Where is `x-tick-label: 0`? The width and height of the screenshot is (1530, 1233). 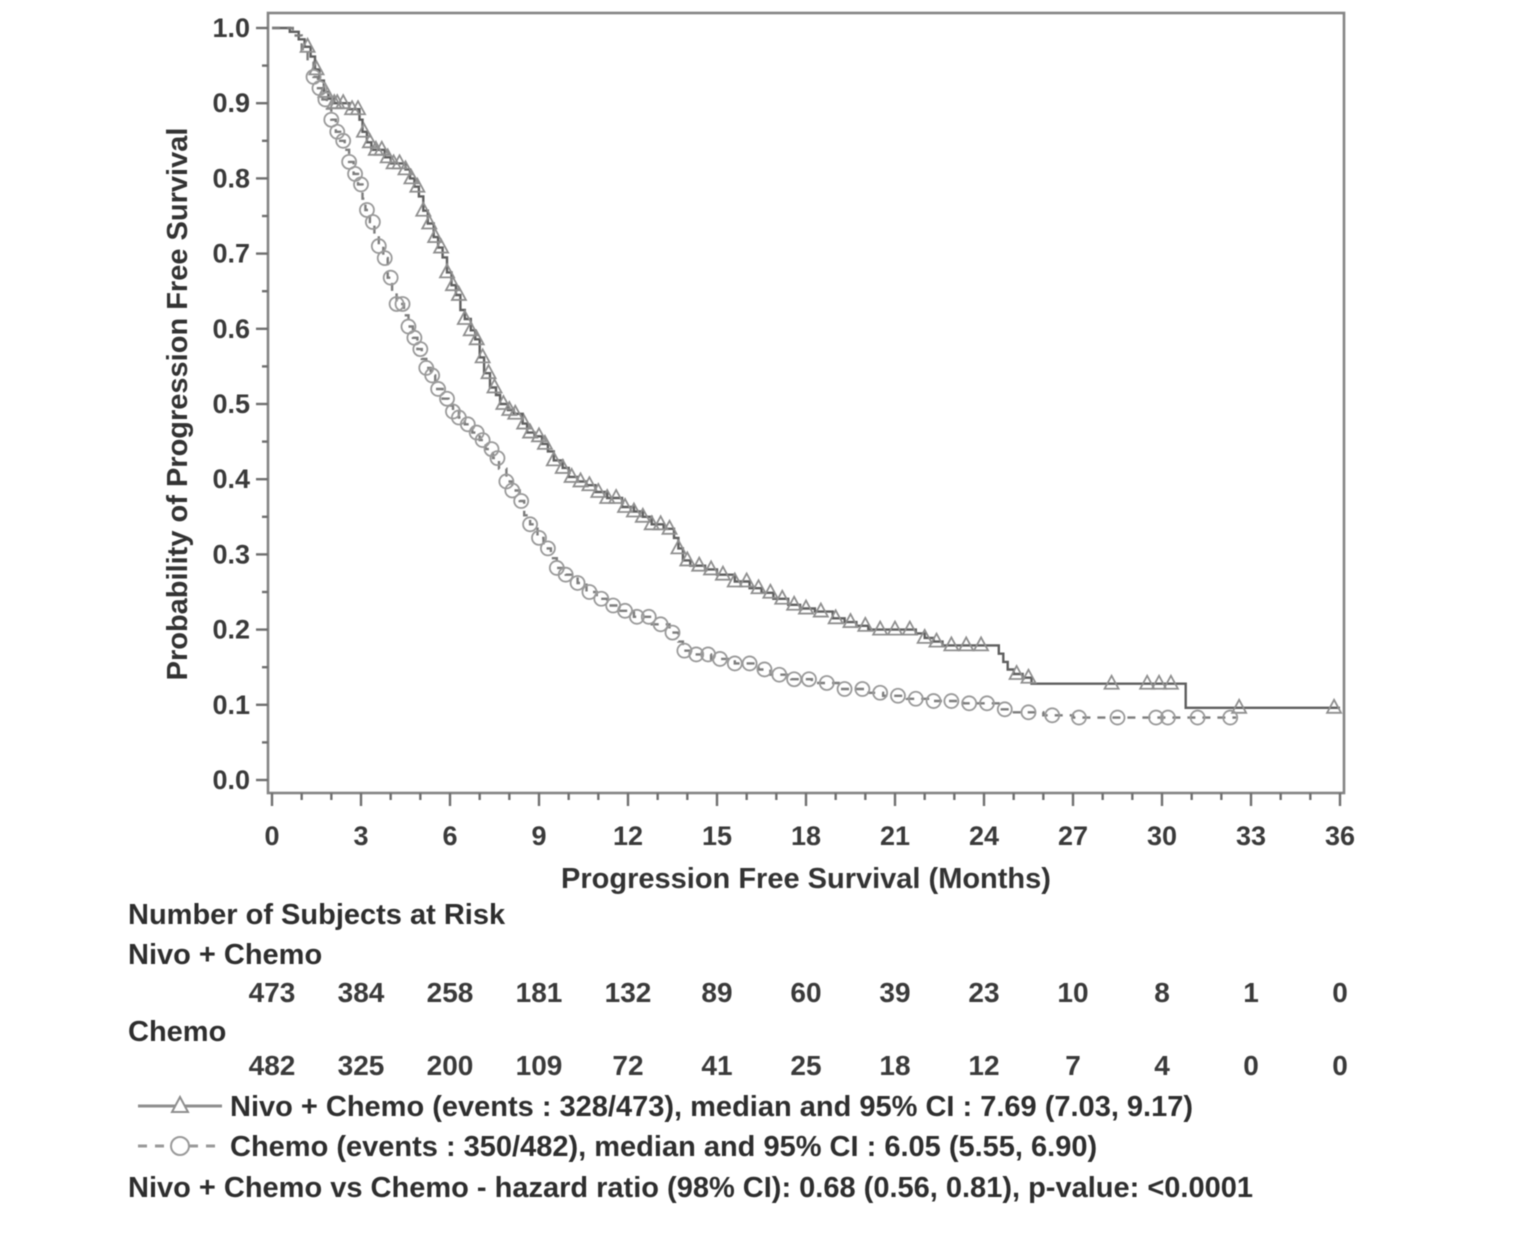 x-tick-label: 0 is located at coordinates (271, 836).